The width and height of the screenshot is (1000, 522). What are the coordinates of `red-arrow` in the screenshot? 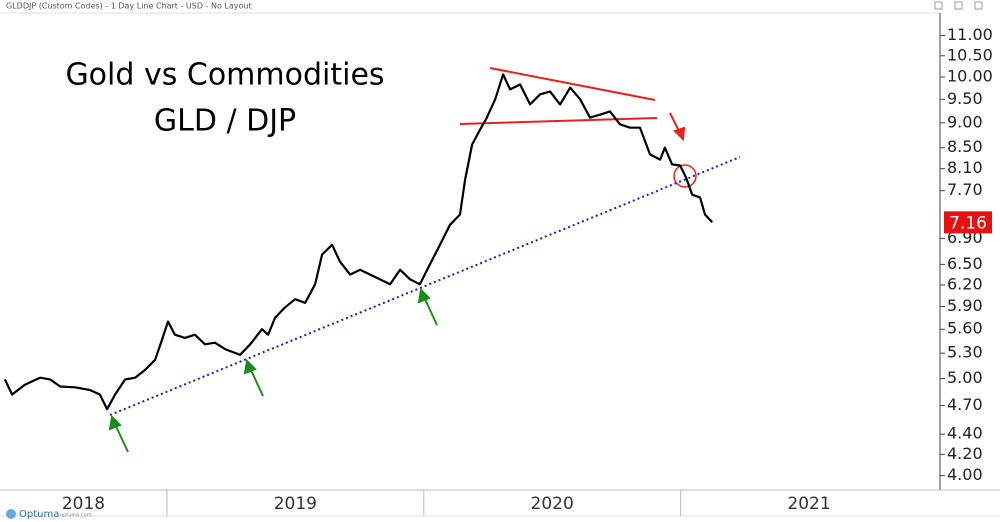 It's located at (677, 127).